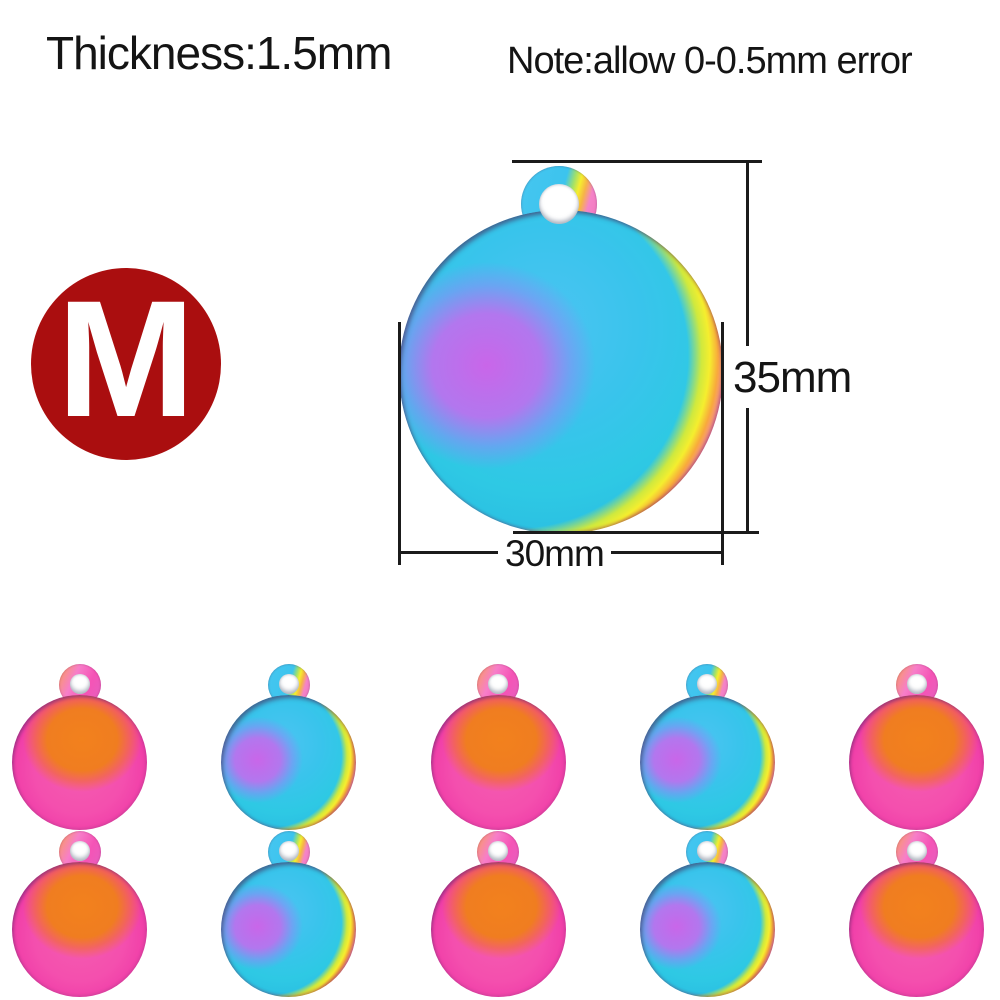 This screenshot has height=1000, width=1000. What do you see at coordinates (448, 552) in the screenshot?
I see `dim-line-30mm-left` at bounding box center [448, 552].